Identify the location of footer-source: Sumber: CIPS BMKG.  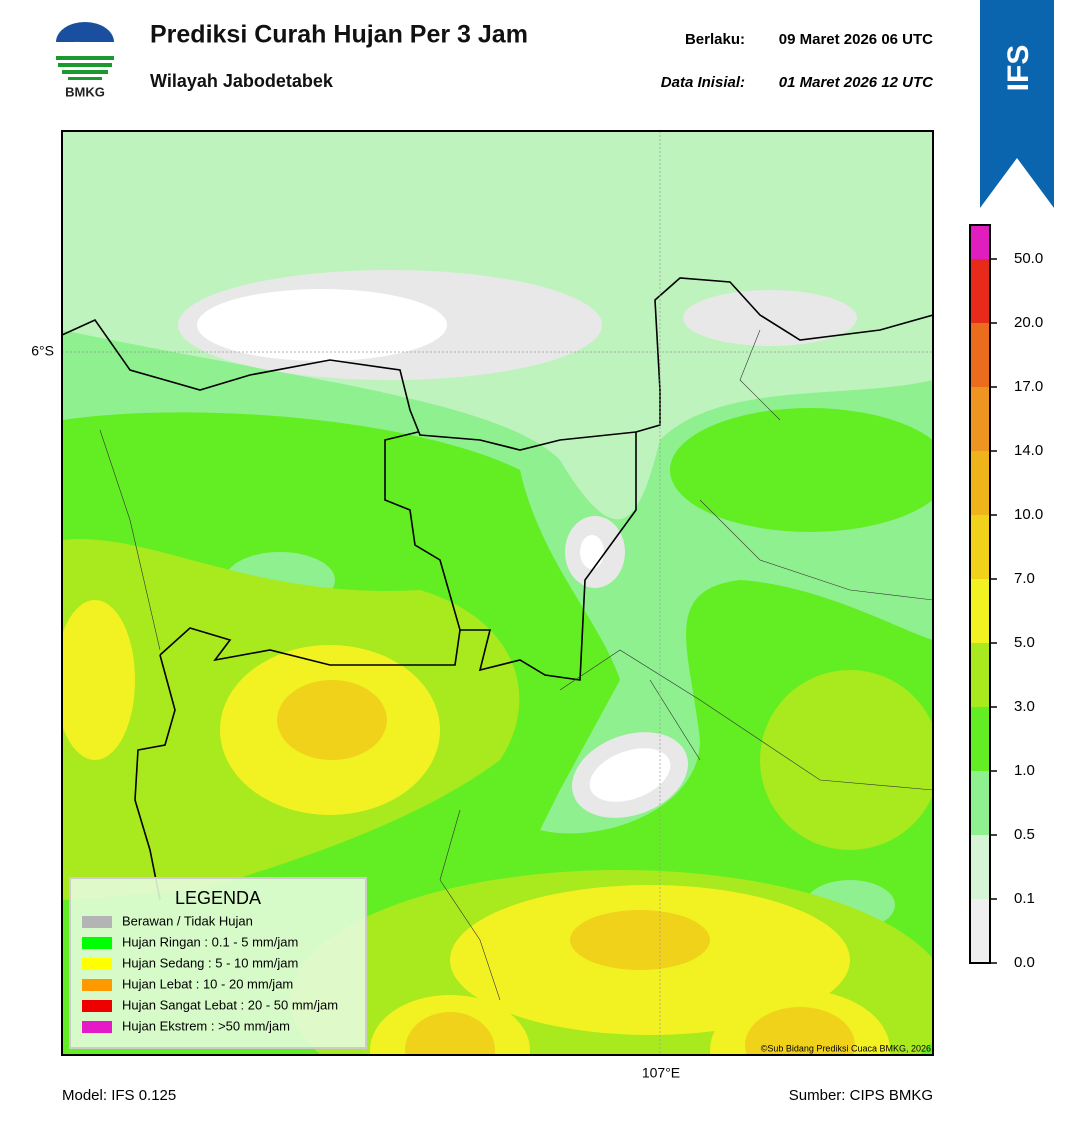
(861, 1095).